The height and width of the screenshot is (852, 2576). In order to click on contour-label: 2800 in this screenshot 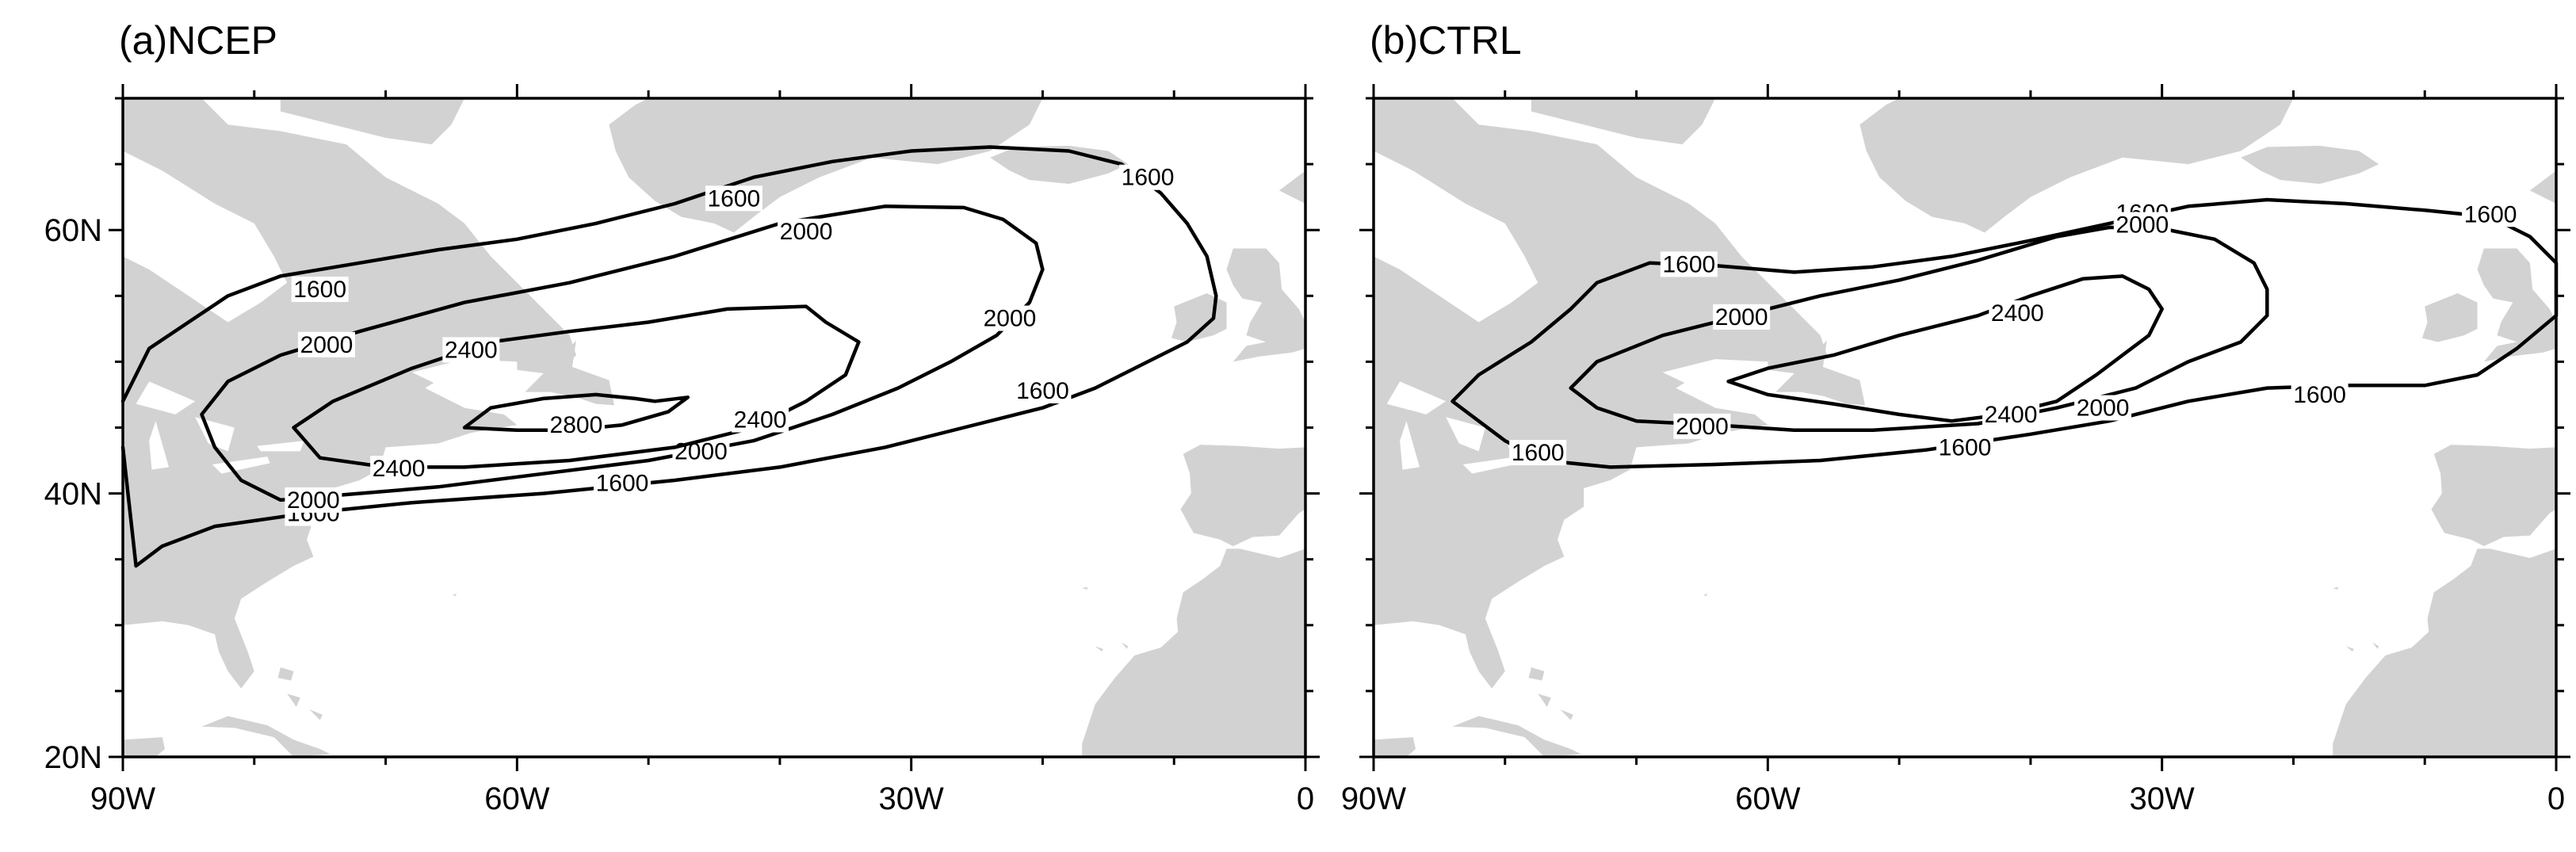, I will do `click(576, 425)`.